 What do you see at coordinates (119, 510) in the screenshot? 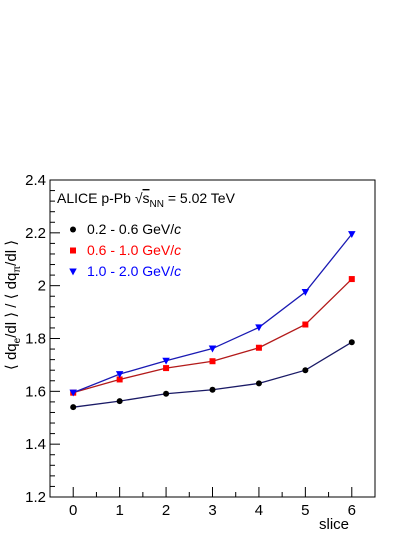
I see `x-tick-label: 1` at bounding box center [119, 510].